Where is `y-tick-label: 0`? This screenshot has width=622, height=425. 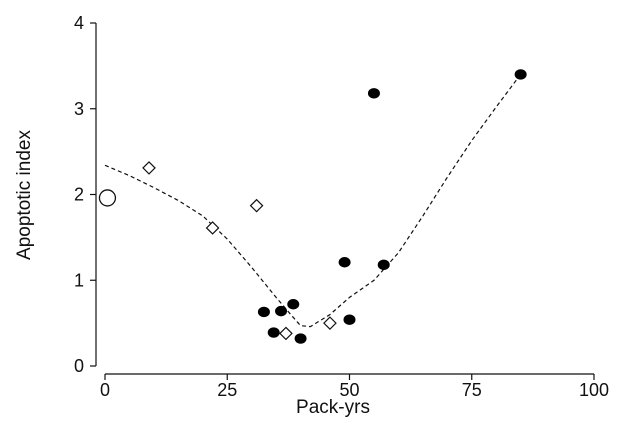
y-tick-label: 0 is located at coordinates (79, 366).